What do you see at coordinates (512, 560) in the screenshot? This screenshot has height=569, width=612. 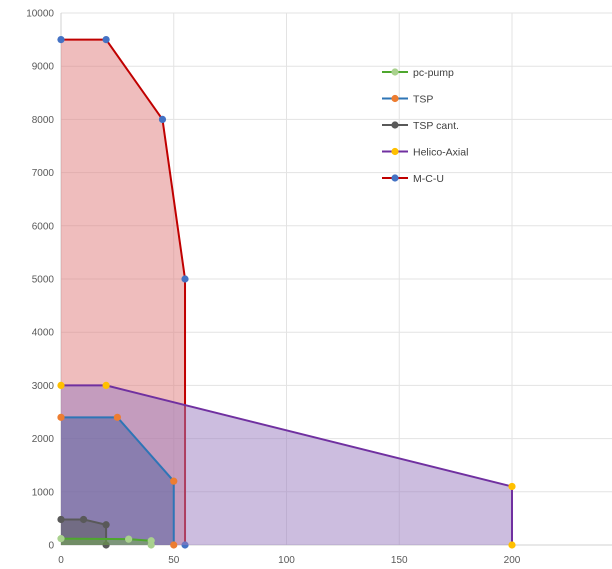 I see `x-tick-label: 200` at bounding box center [512, 560].